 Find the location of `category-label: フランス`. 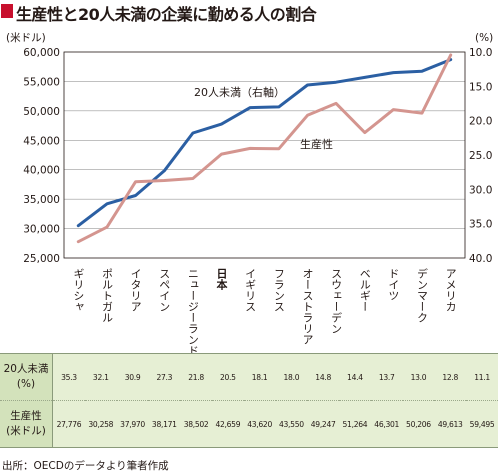

category-label: フランス is located at coordinates (278, 290).